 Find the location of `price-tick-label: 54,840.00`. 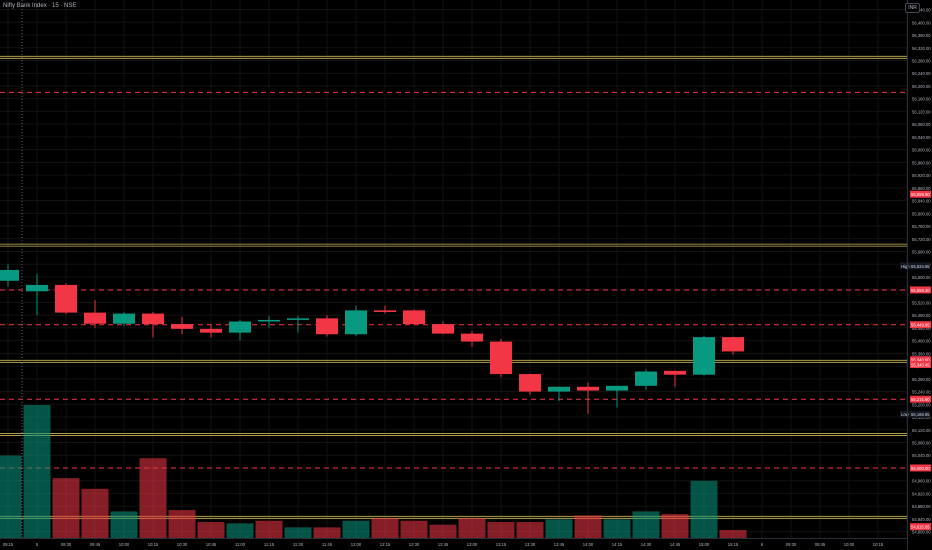

price-tick-label: 54,840.00 is located at coordinates (921, 519).